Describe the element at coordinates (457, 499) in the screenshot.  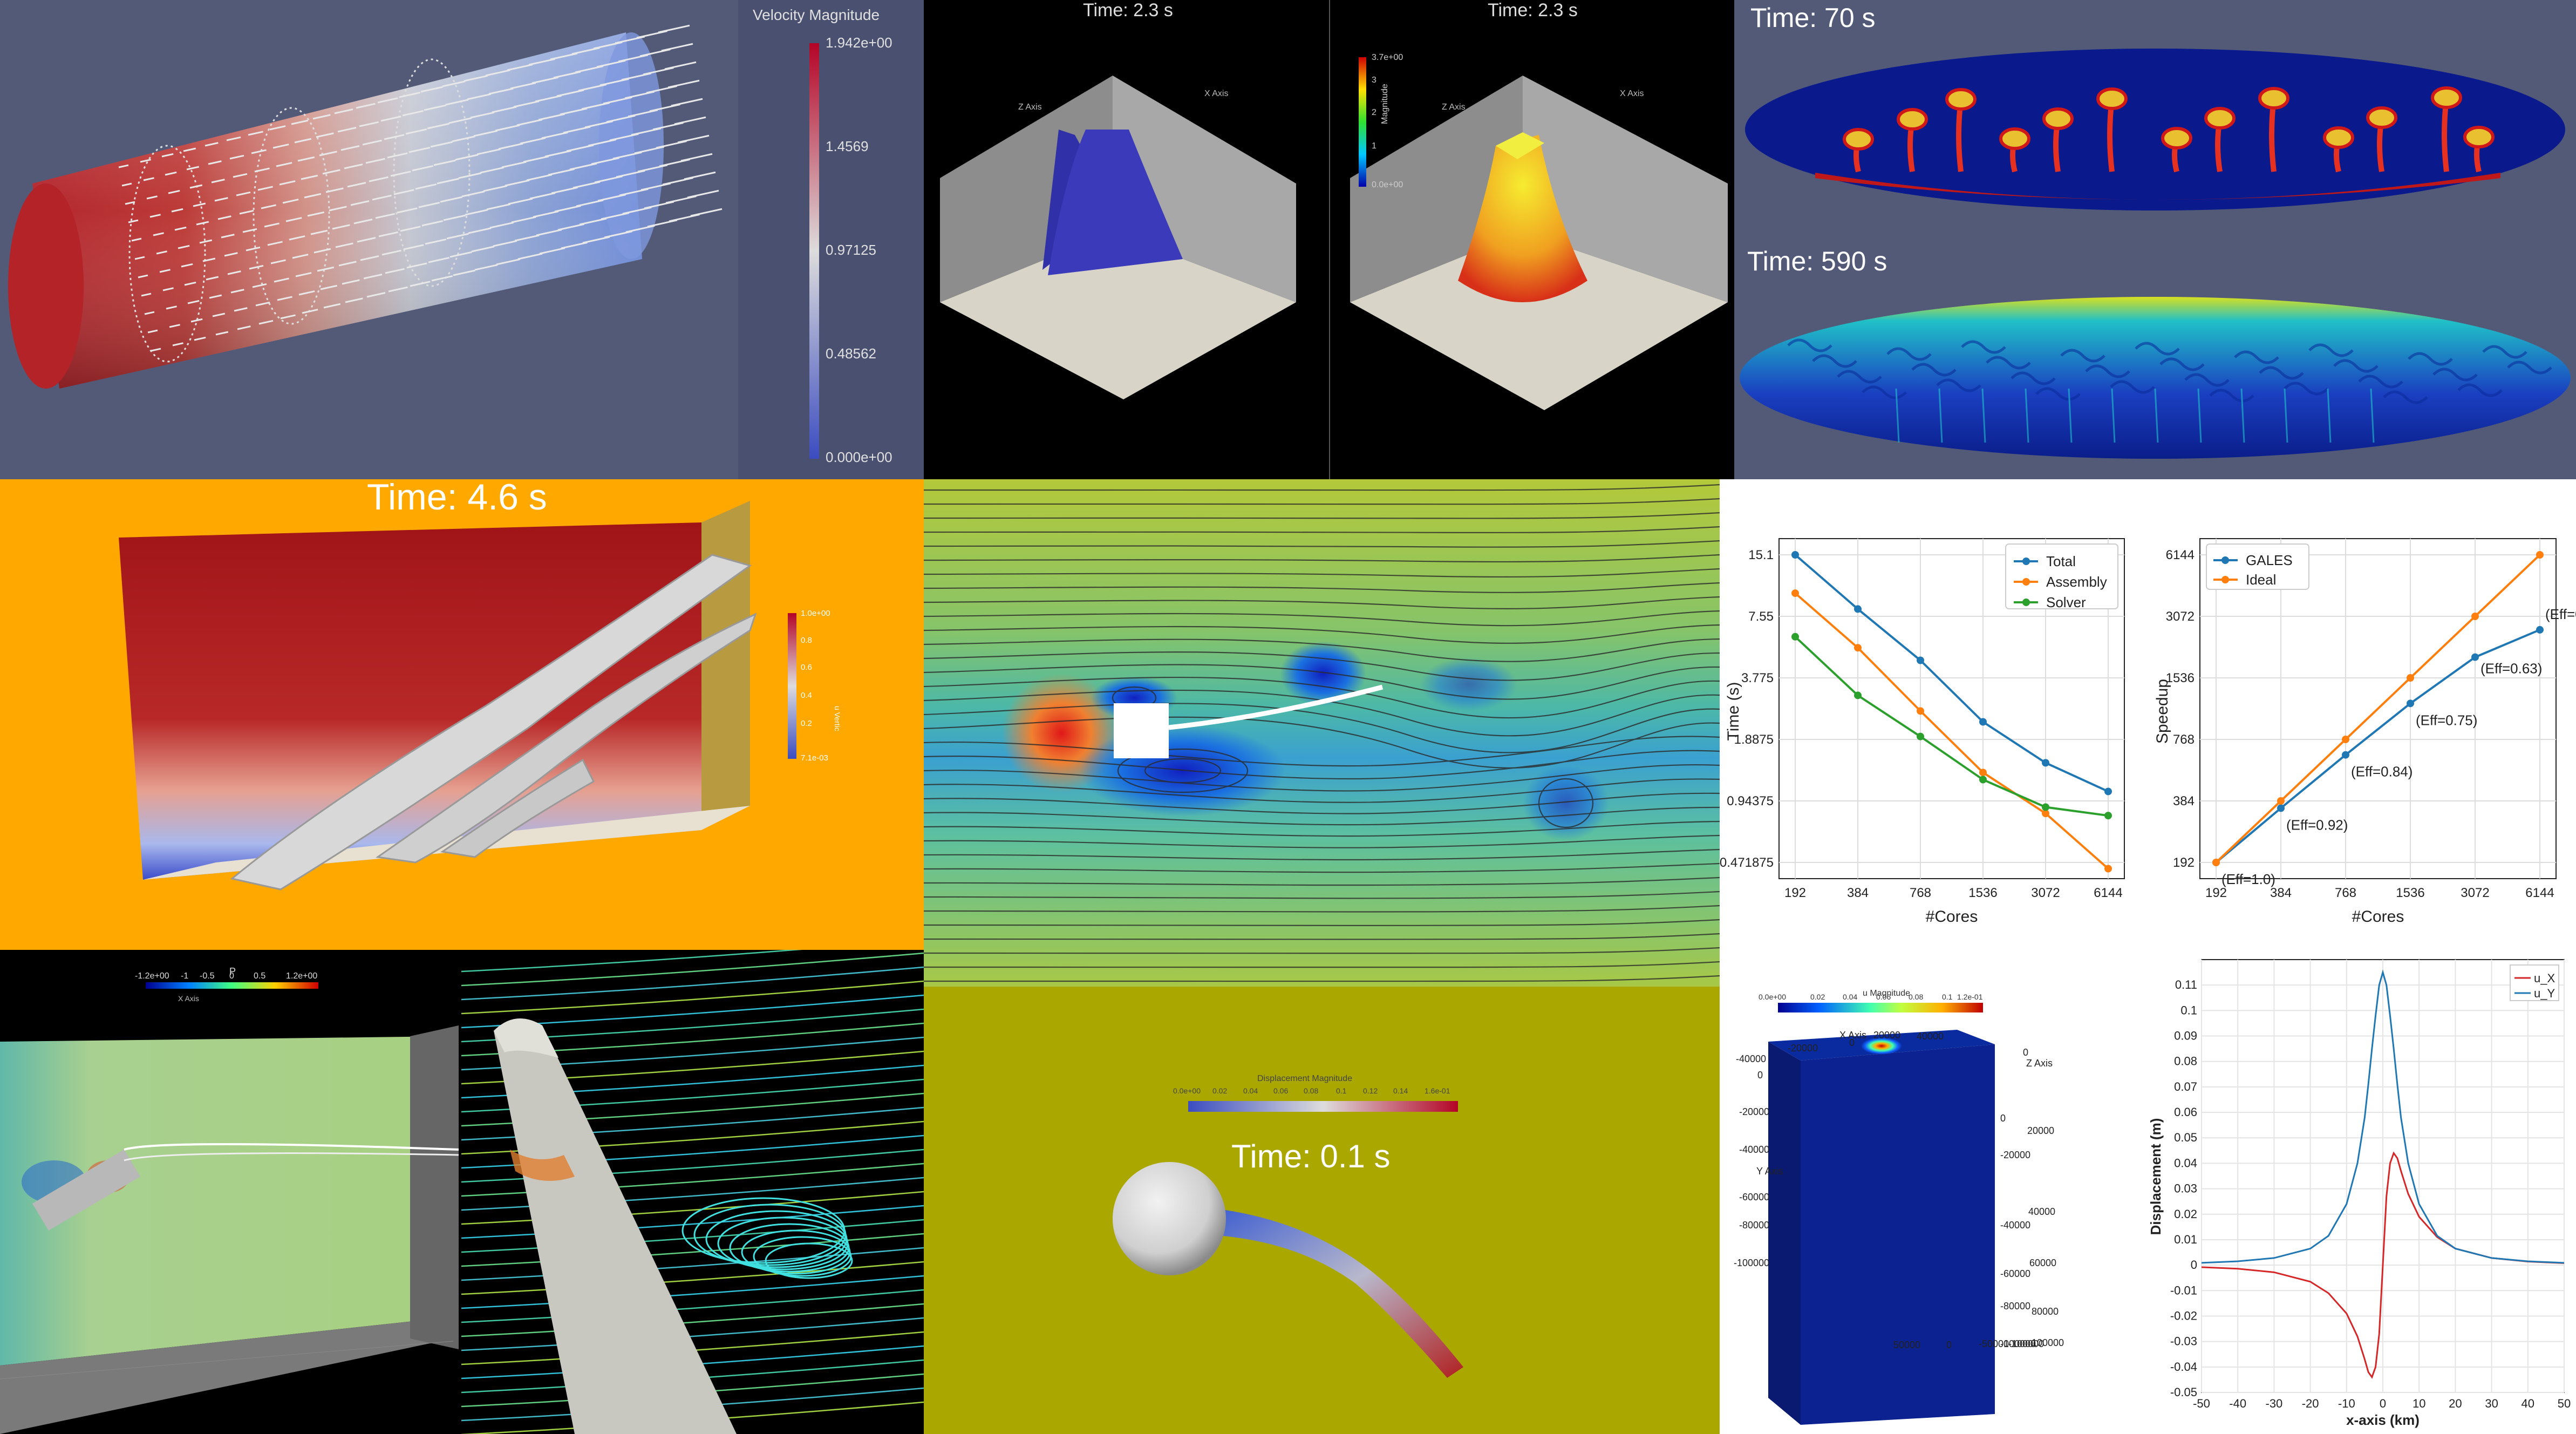
I see `time-label: Time: 4.6 s` at that location.